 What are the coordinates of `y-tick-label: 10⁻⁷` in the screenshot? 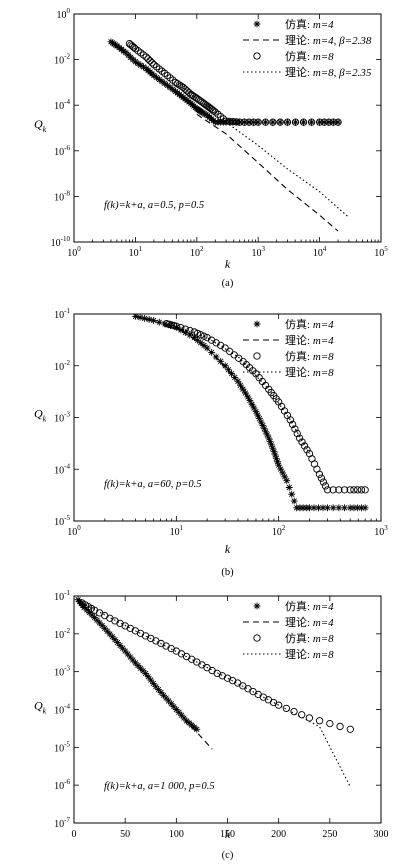 It's located at (62, 823).